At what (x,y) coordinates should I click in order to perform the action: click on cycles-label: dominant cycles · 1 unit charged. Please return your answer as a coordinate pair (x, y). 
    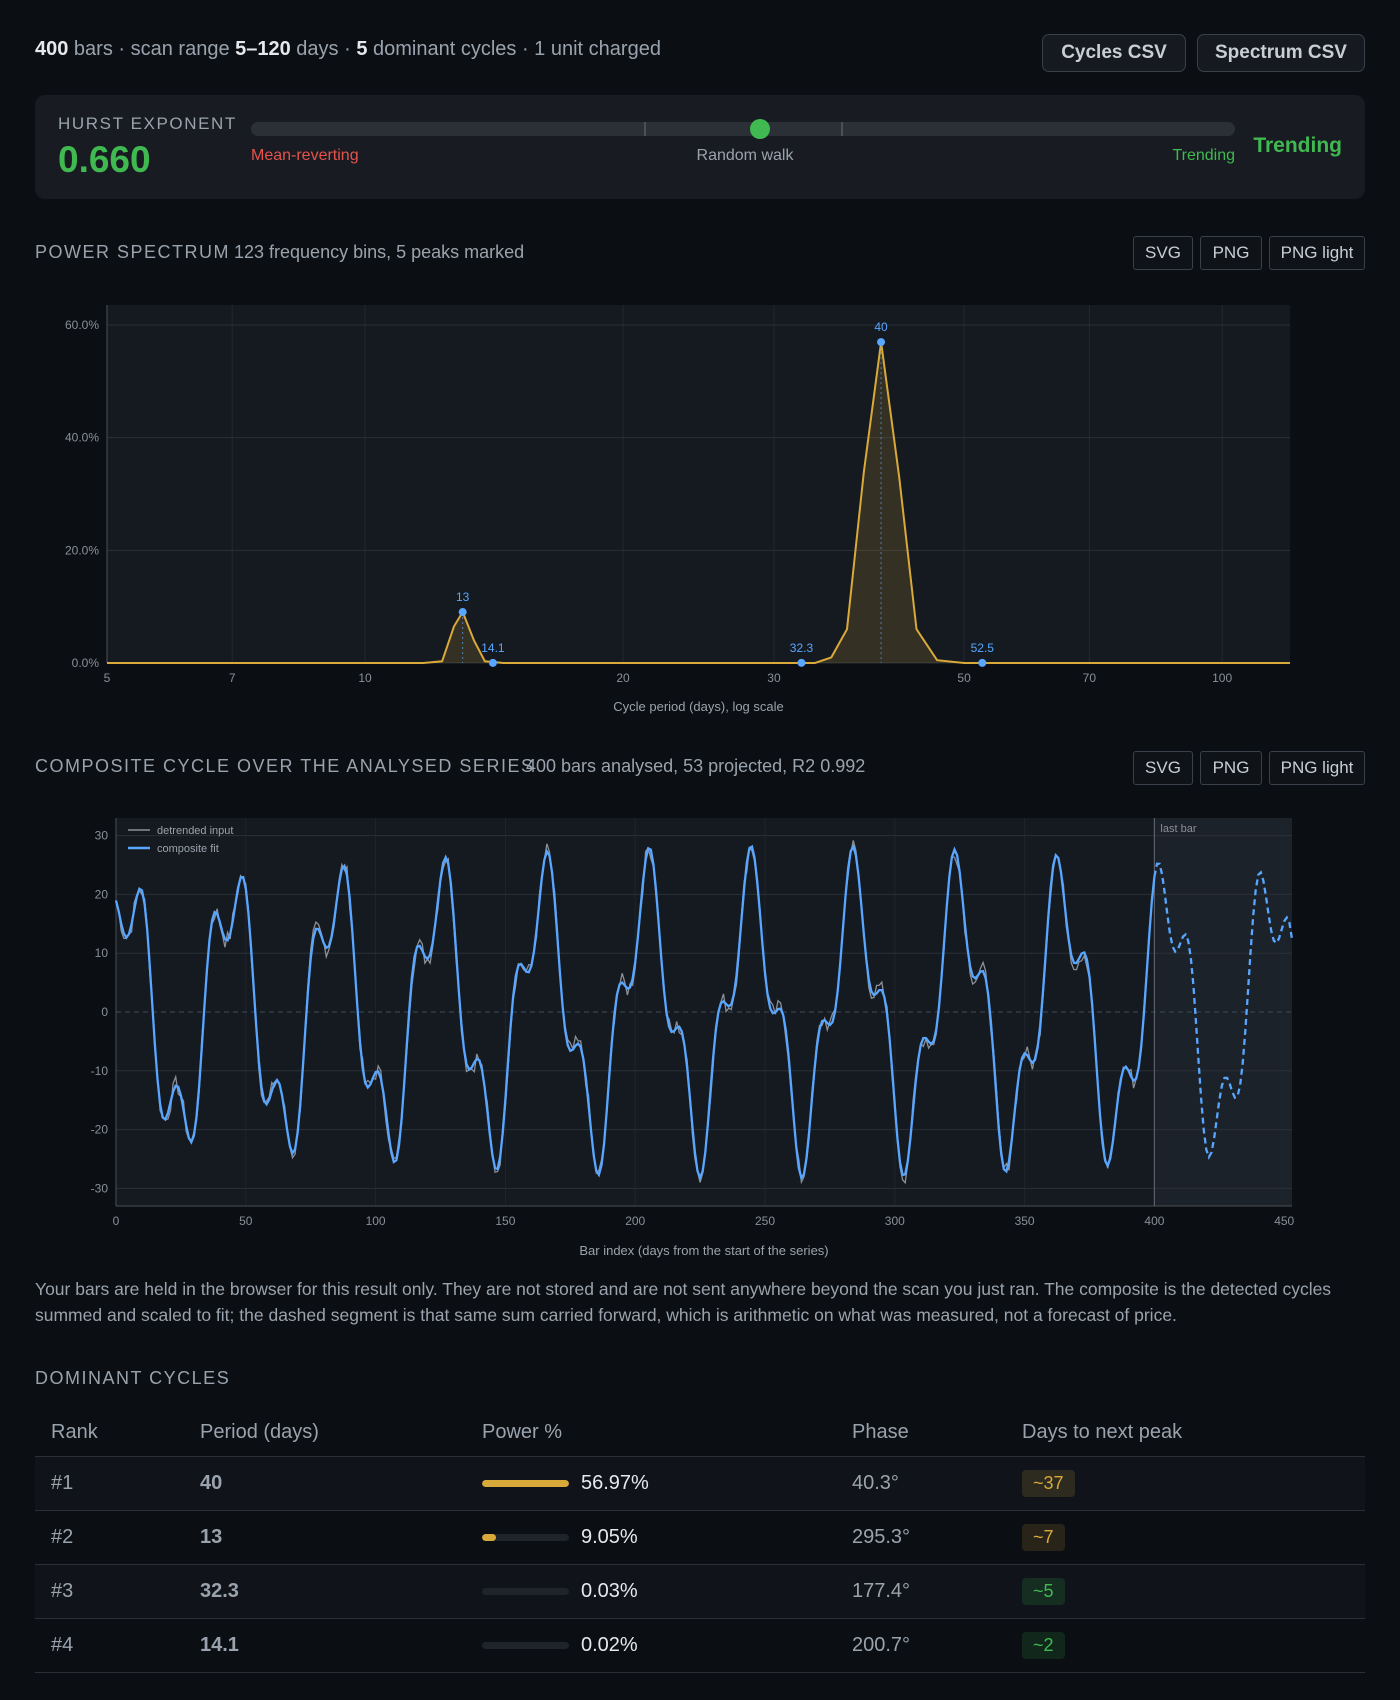
    Looking at the image, I should click on (514, 49).